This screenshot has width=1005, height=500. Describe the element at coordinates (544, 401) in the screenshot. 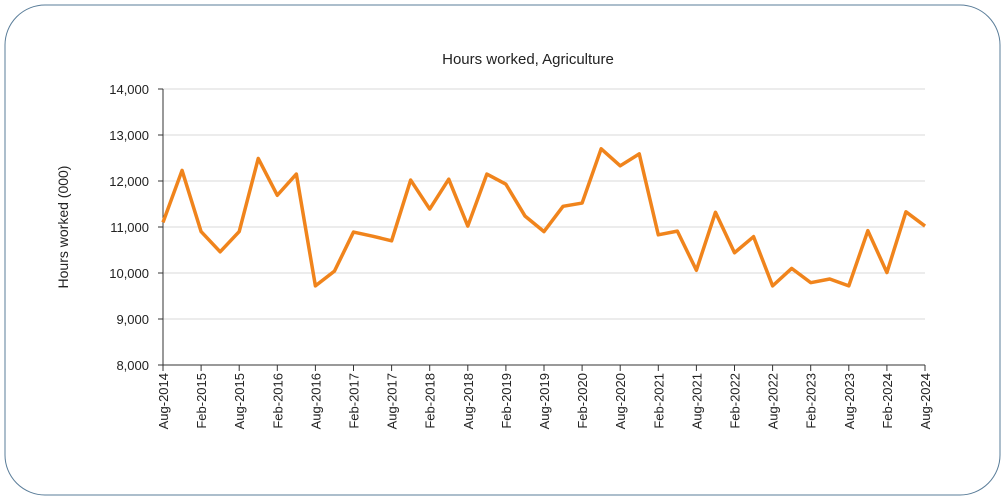

I see `x-tick-label: Aug-2019` at that location.